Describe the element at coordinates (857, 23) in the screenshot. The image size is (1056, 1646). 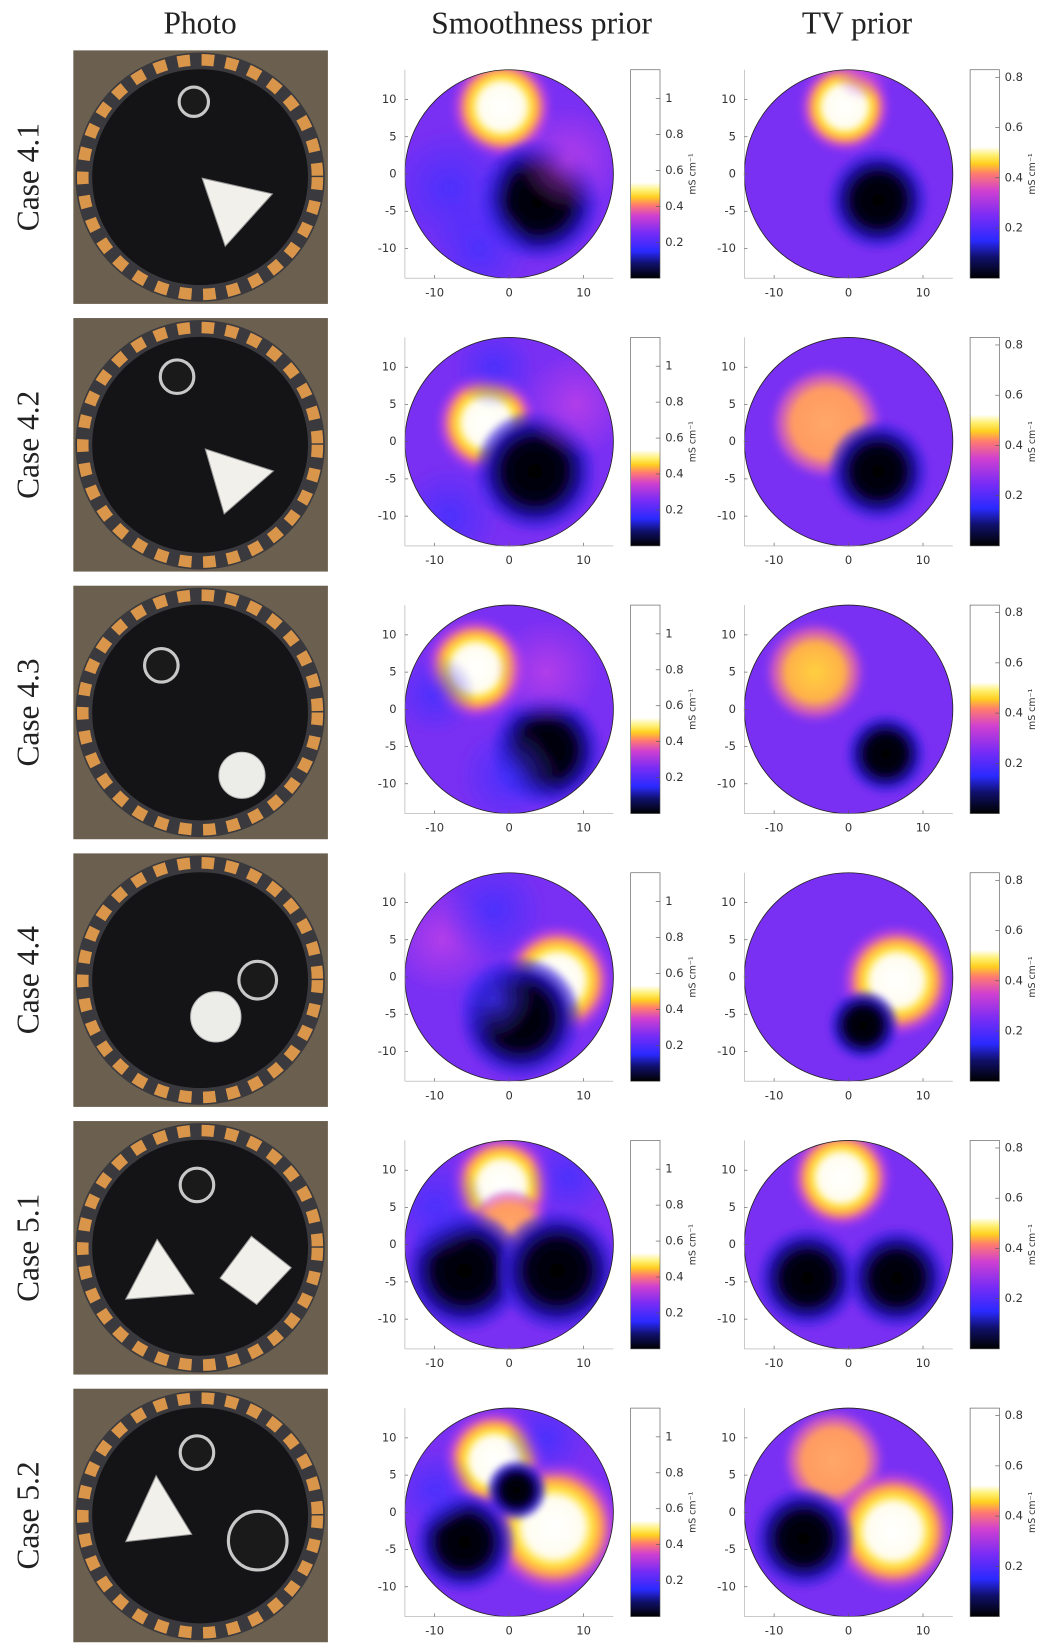
I see `column-header: TV prior` at that location.